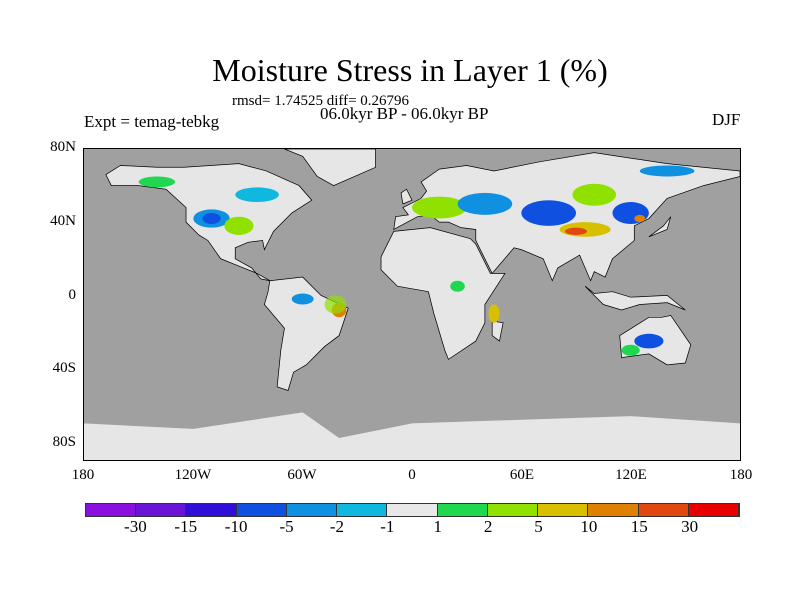 The height and width of the screenshot is (600, 800). Describe the element at coordinates (63, 147) in the screenshot. I see `lat-tick-label: 80N` at that location.